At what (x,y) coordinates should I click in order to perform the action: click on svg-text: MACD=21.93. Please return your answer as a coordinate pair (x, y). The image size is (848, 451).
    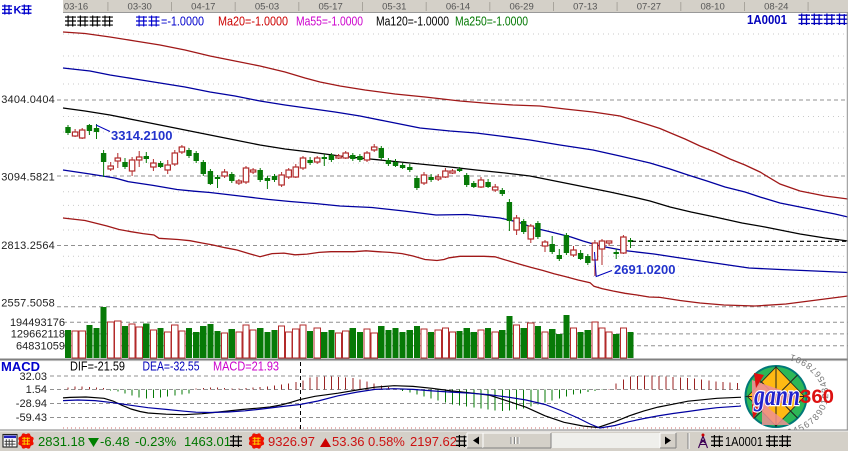
    Looking at the image, I should click on (246, 367).